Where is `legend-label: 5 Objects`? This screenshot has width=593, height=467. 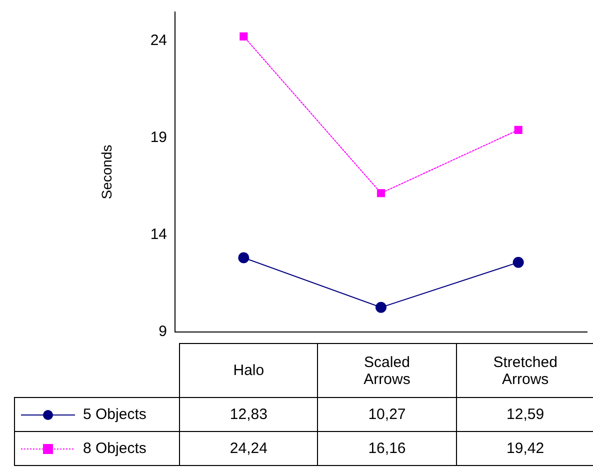 legend-label: 5 Objects is located at coordinates (114, 415).